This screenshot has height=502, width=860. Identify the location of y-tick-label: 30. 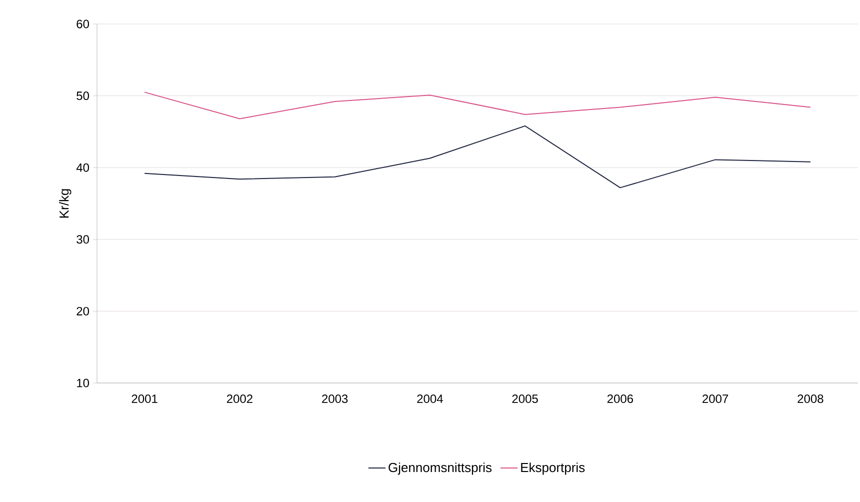
(83, 239).